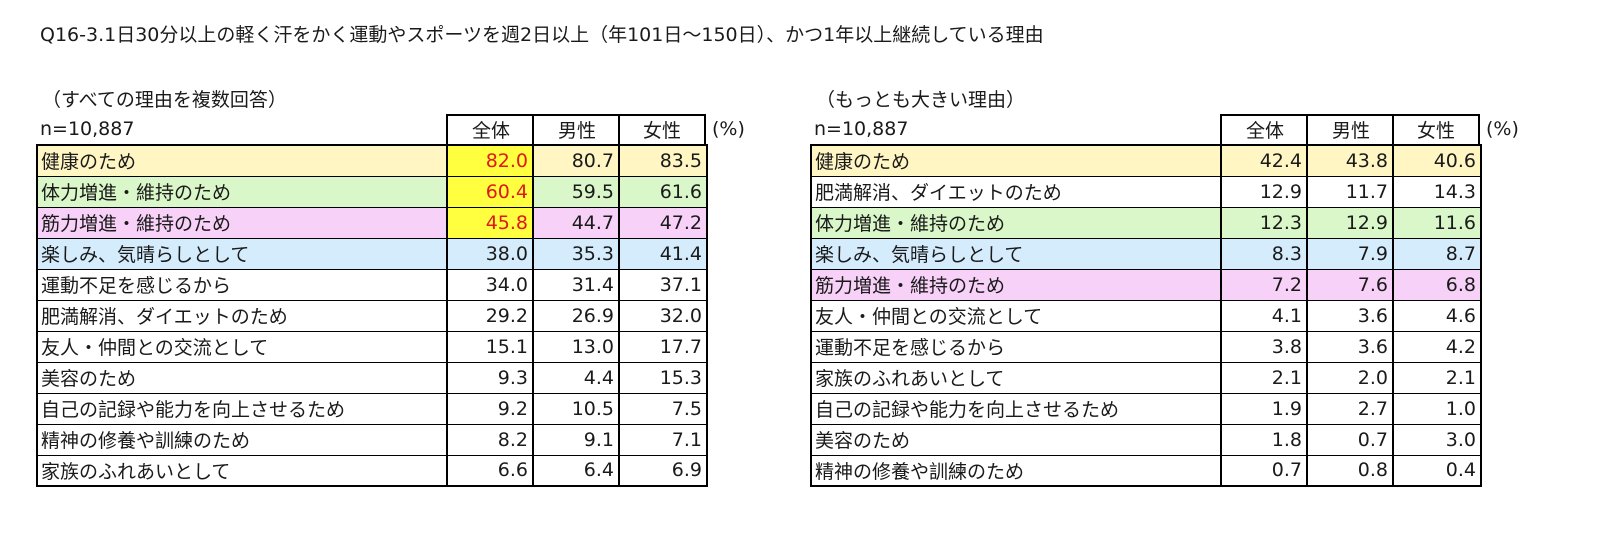 The height and width of the screenshot is (558, 1600). What do you see at coordinates (662, 316) in the screenshot?
I see `female-value: 32.0` at bounding box center [662, 316].